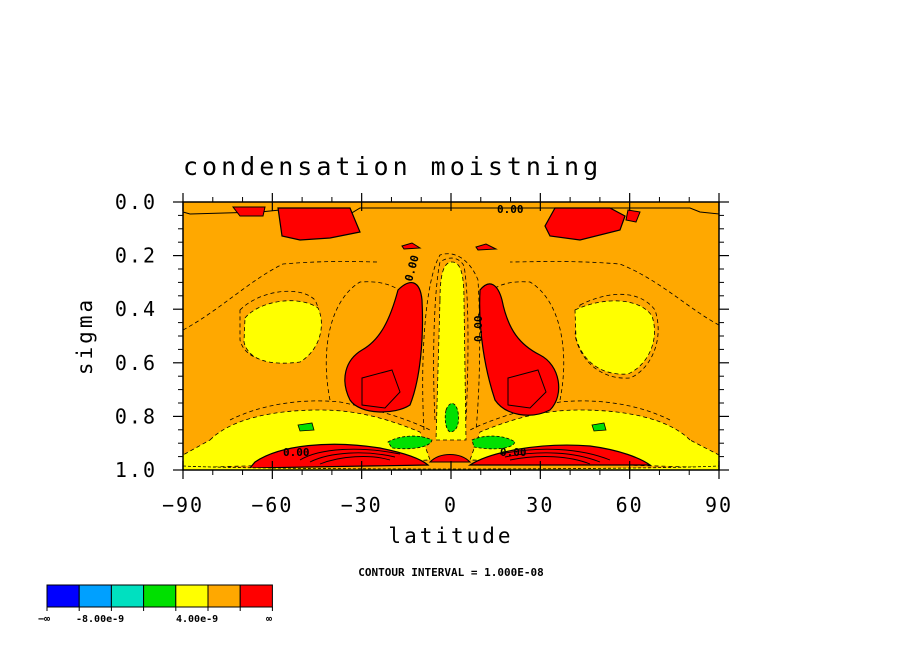  I want to click on red-core-right, so click(527, 389).